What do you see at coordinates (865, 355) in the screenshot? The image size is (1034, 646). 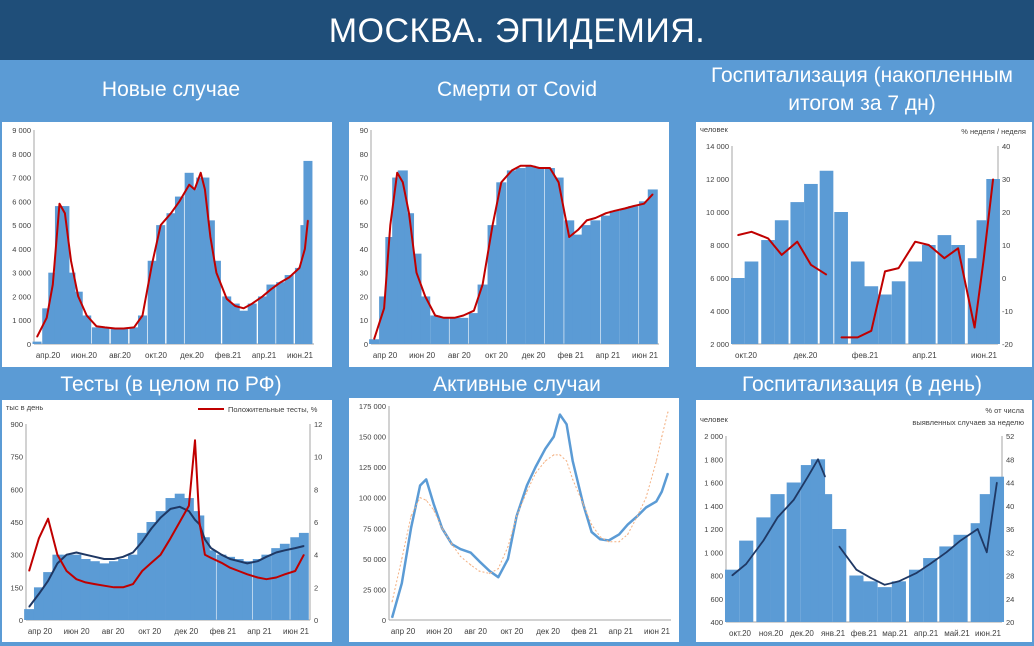 I see `x-tick-label: фев.21` at bounding box center [865, 355].